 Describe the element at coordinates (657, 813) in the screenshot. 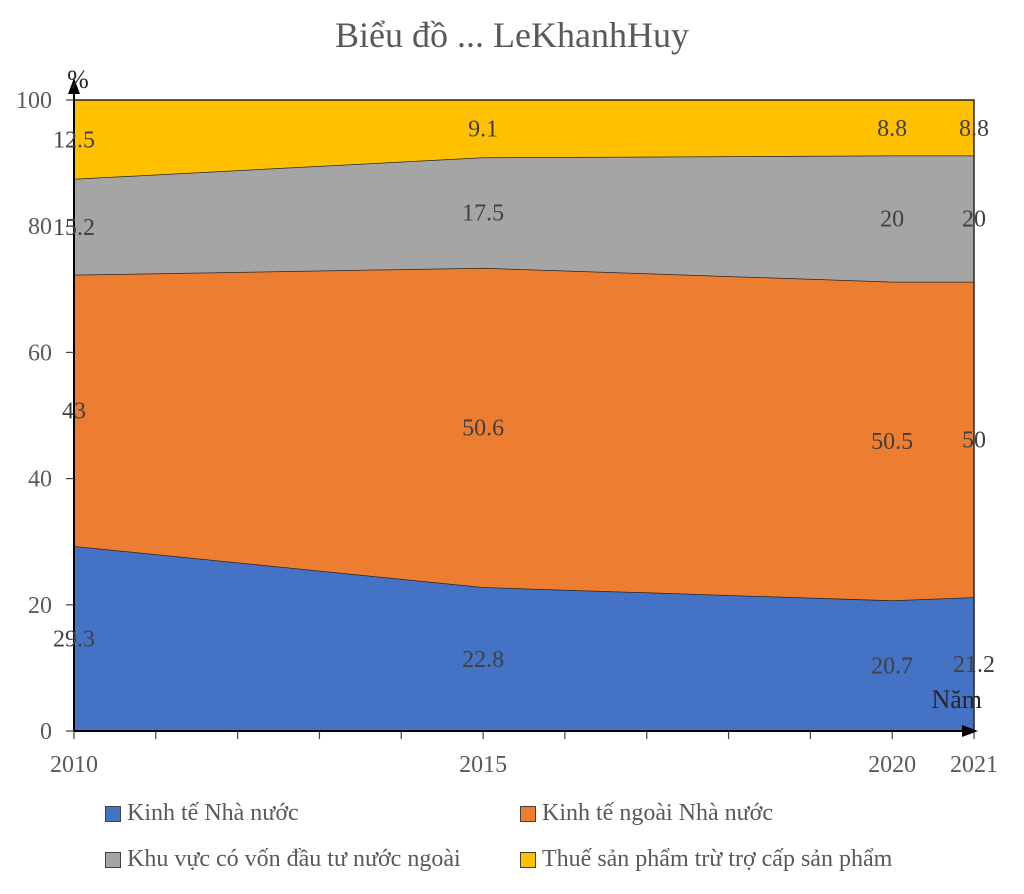

I see `legend-label: Kinh tế ngoài Nhà nước` at that location.